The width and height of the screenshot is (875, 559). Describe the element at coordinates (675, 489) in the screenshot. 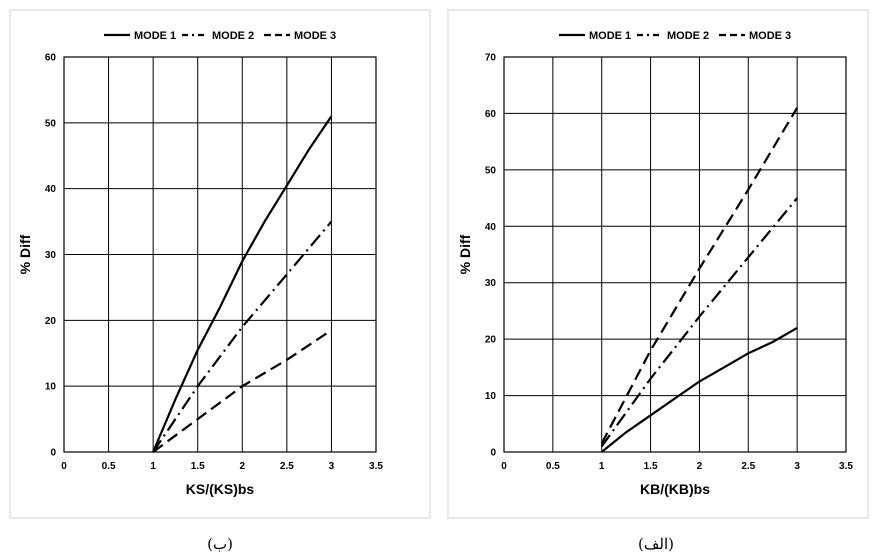

I see `x-axis-title: KB/(KB)bs` at that location.